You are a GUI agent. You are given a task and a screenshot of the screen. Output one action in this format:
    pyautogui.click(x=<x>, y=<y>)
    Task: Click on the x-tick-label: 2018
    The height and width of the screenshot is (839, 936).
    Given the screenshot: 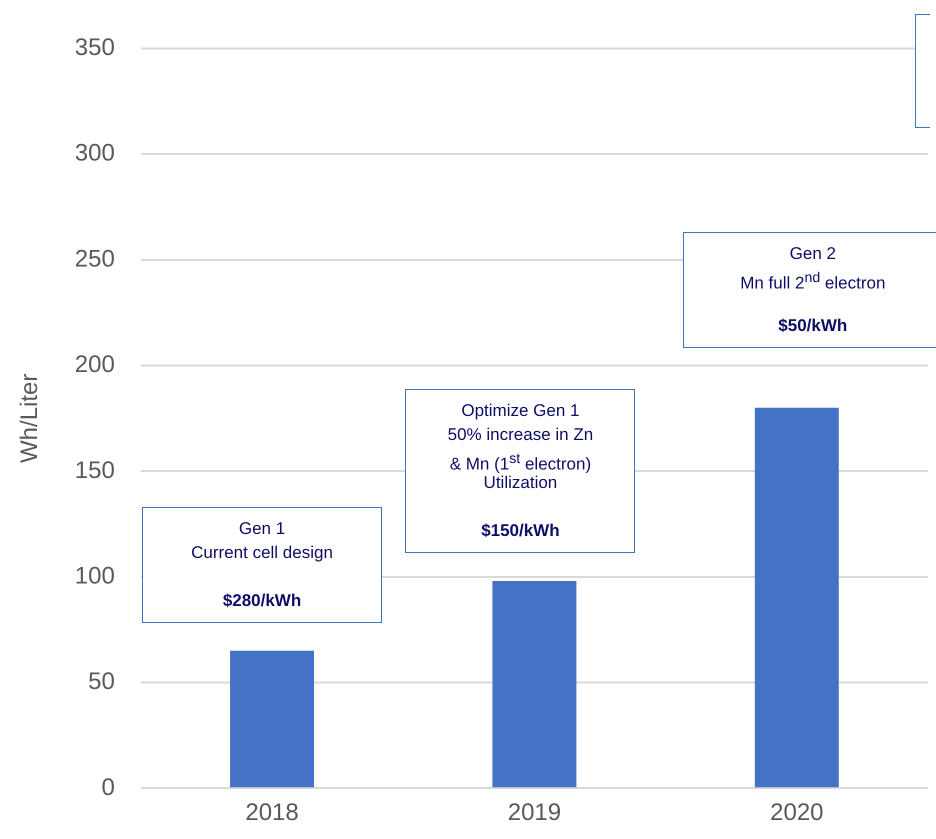 What is the action you would take?
    pyautogui.click(x=272, y=812)
    